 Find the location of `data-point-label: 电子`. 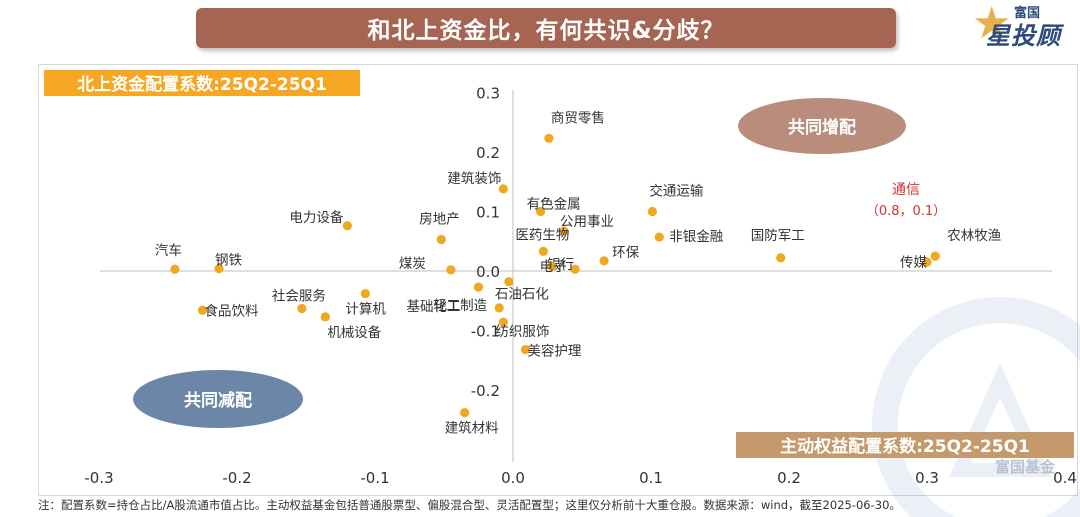

data-point-label: 电子 is located at coordinates (553, 267).